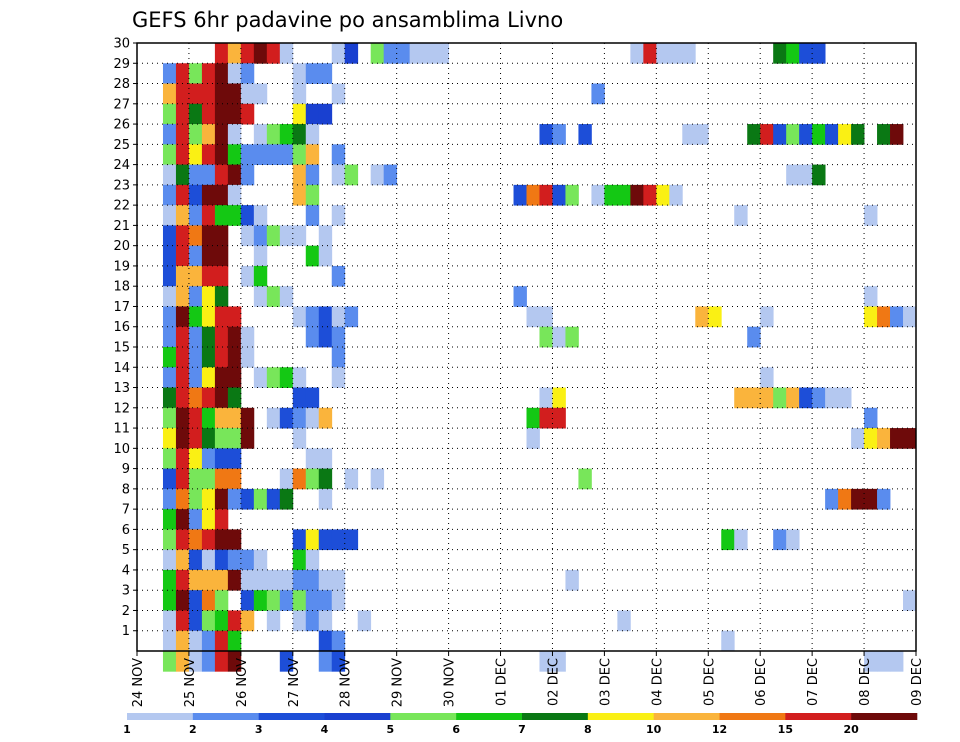 This screenshot has width=960, height=742. I want to click on y-tick-label: 12, so click(121, 408).